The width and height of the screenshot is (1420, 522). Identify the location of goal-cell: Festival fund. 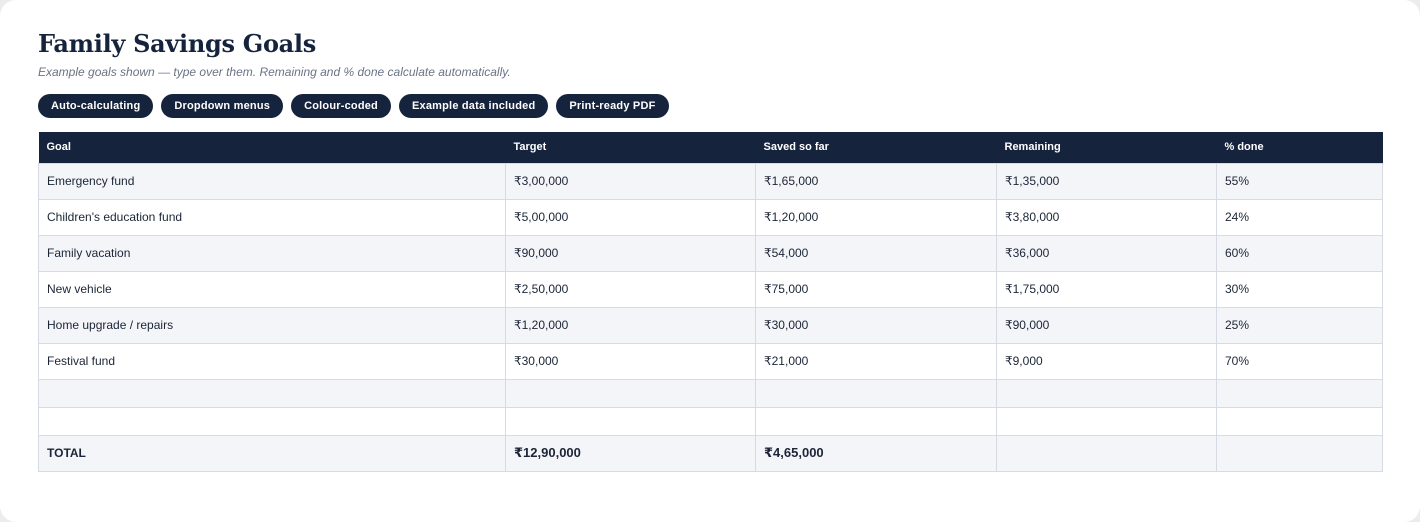
(272, 361).